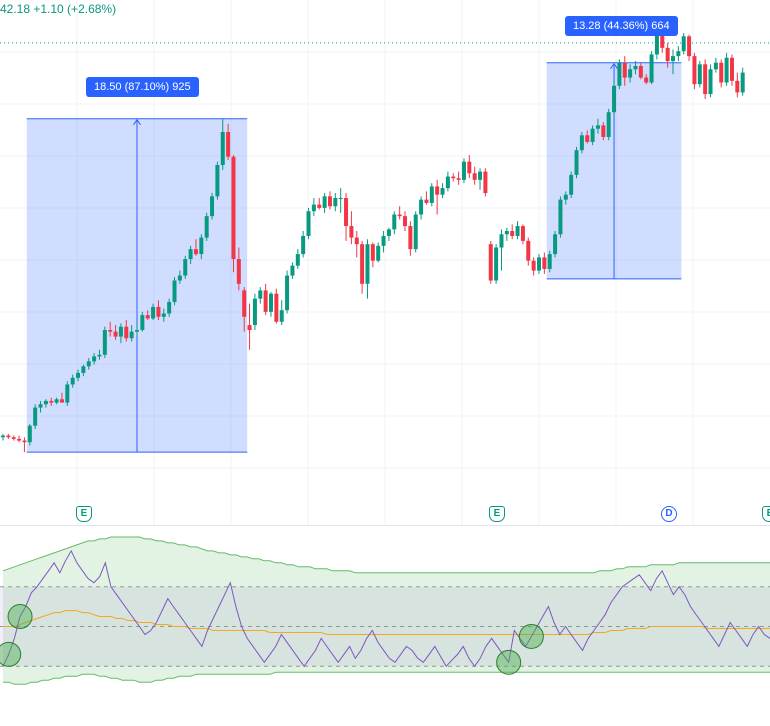  What do you see at coordinates (669, 514) in the screenshot?
I see `dividend-event-icon: D` at bounding box center [669, 514].